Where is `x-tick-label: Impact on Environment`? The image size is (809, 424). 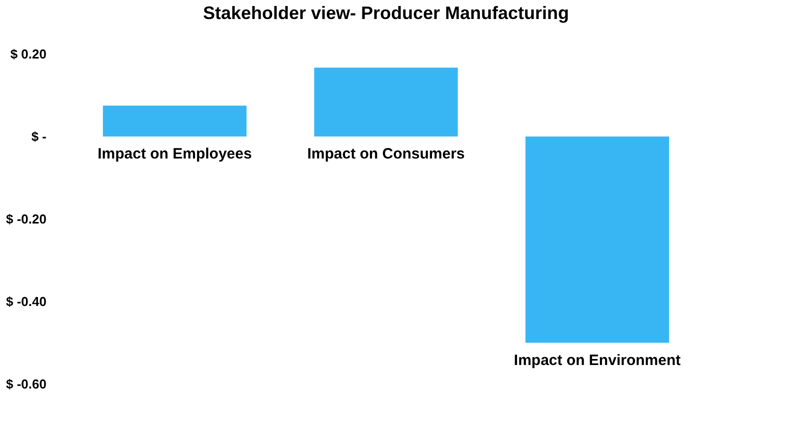
x-tick-label: Impact on Environment is located at coordinates (597, 360).